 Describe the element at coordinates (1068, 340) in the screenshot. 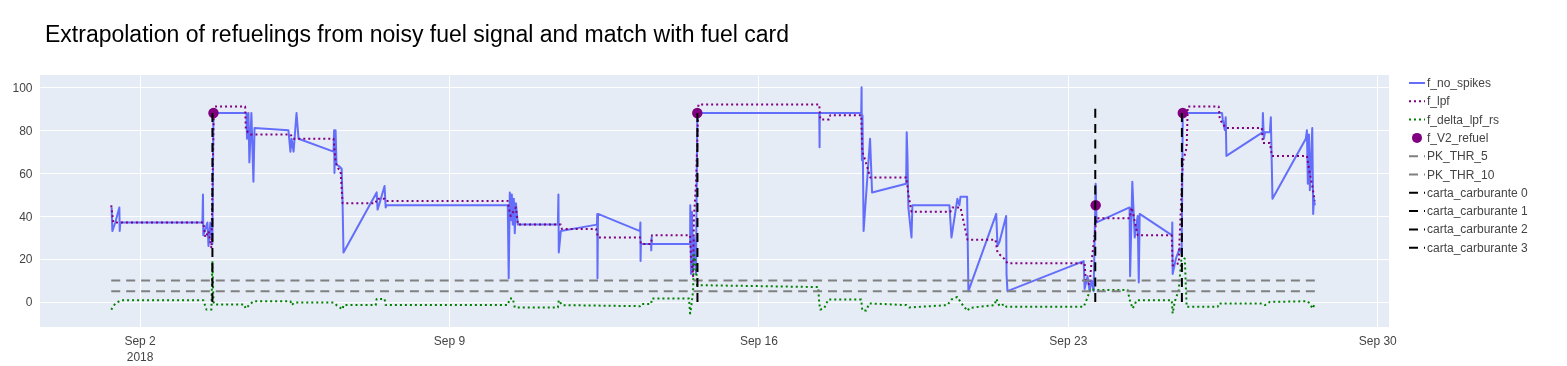

I see `x-tick-label: Sep 23` at that location.